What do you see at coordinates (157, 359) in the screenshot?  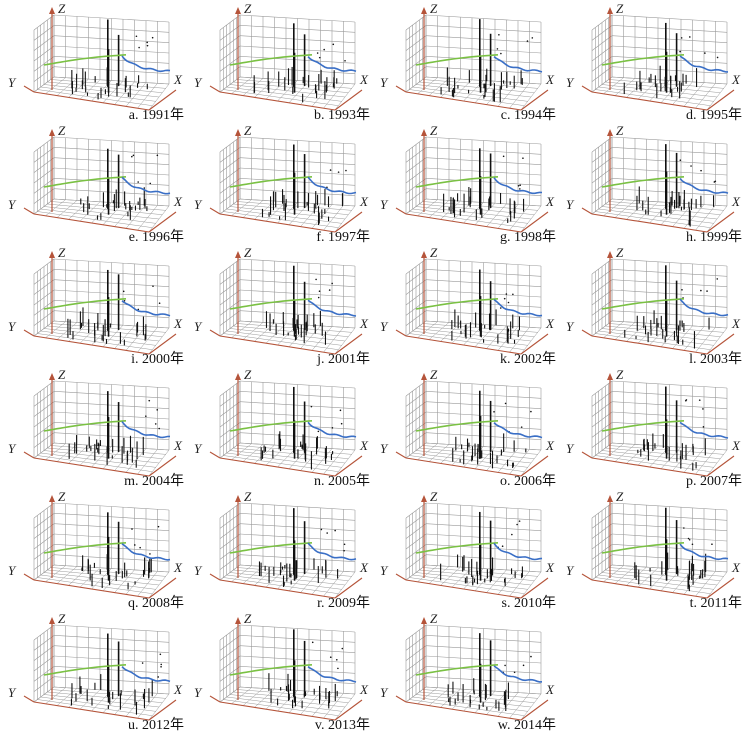 I see `panel-caption: i. 2000年` at bounding box center [157, 359].